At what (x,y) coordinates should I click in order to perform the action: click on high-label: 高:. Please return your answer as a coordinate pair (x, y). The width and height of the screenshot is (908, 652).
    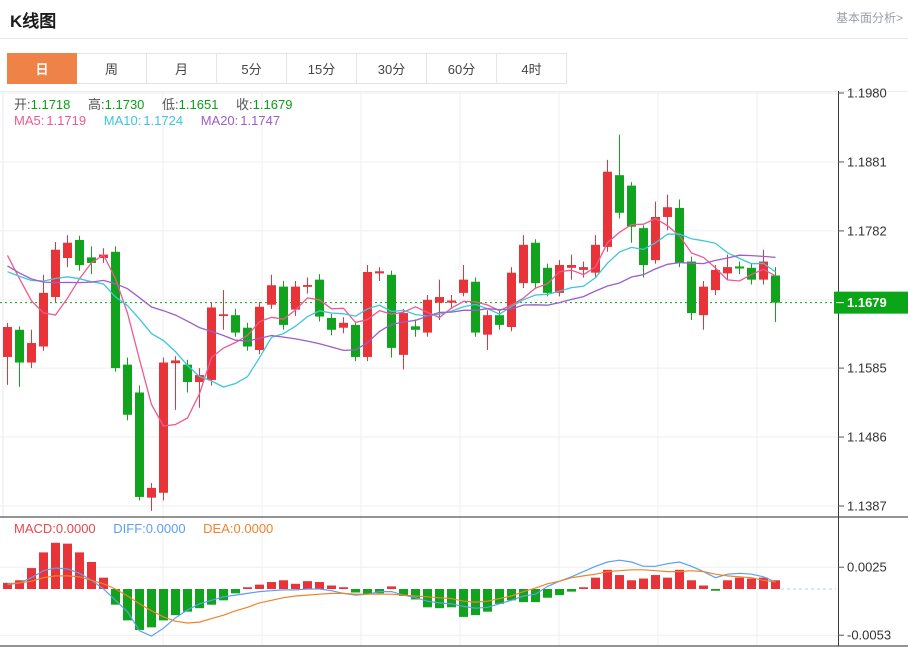
    Looking at the image, I should click on (96, 104).